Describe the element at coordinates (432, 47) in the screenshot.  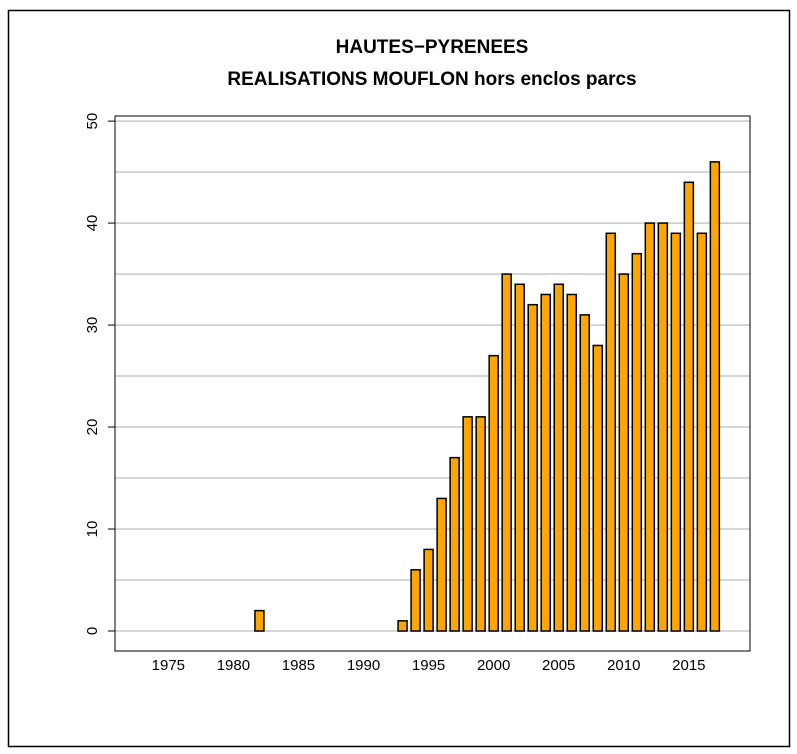
I see `chart-title: HAUTES−PYRENEES` at that location.